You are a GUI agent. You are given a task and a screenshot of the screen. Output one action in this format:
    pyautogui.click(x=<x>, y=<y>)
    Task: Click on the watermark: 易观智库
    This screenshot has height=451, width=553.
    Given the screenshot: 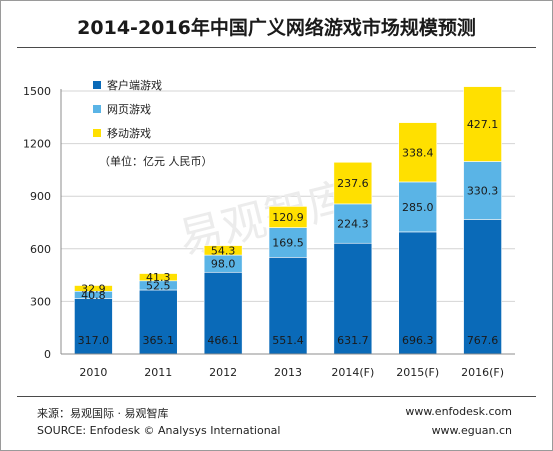 What is the action you would take?
    pyautogui.click(x=265, y=219)
    